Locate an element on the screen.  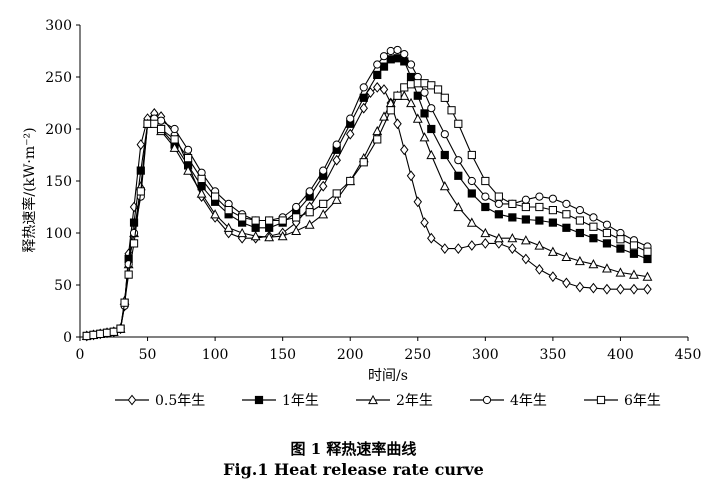
x-tick-label: 0 is located at coordinates (80, 355).